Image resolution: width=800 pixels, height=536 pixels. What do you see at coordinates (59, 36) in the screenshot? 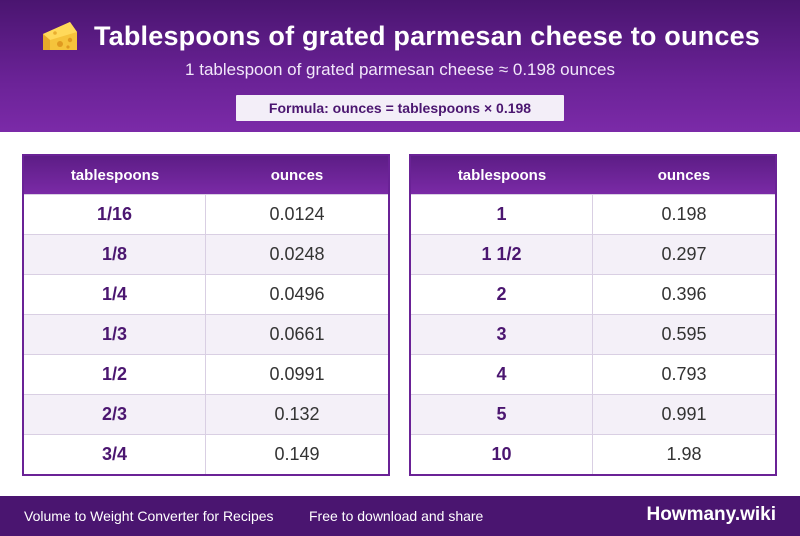
I see `cheese-icon` at bounding box center [59, 36].